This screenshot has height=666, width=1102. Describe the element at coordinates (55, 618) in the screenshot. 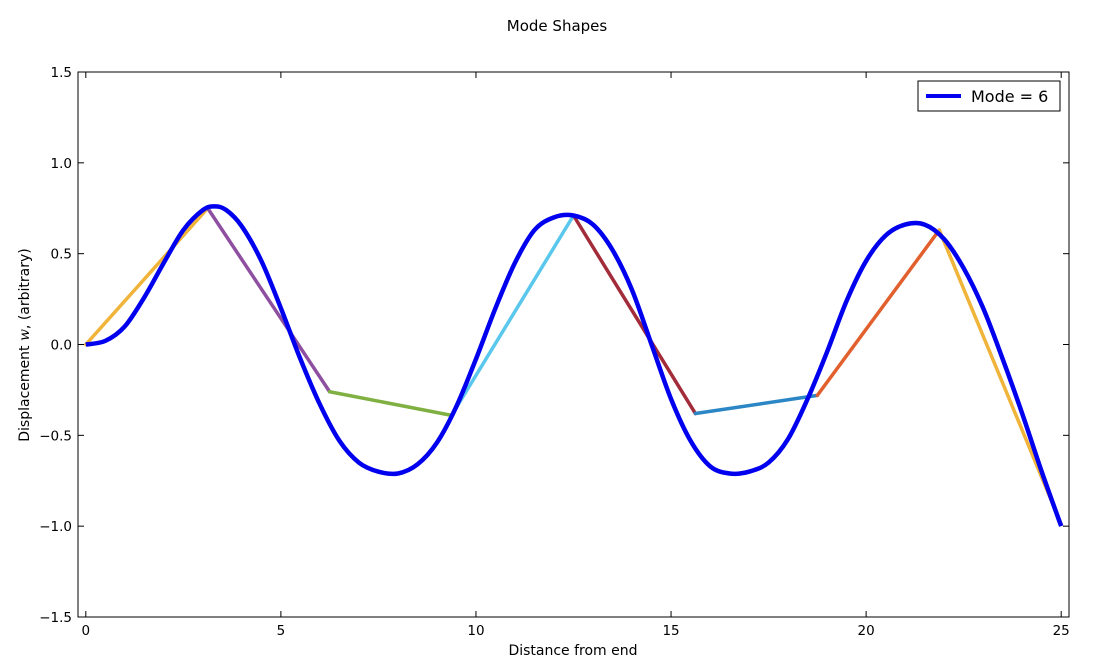

I see `y-tick-label: −1.5` at that location.